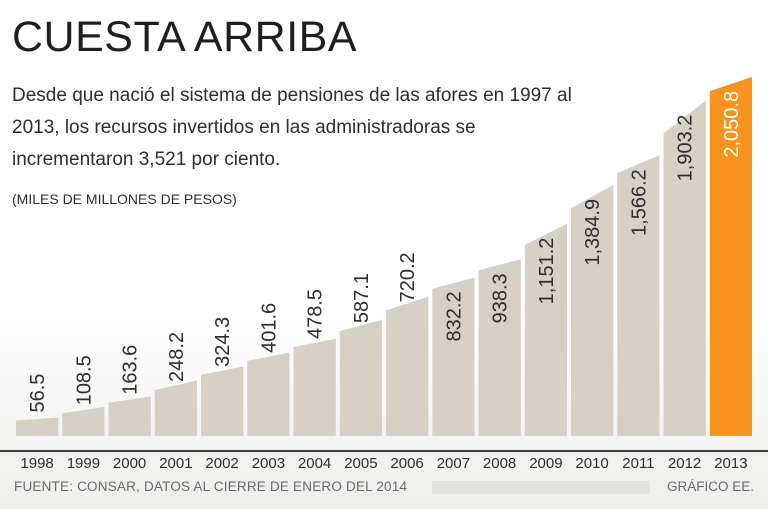  I want to click on year-tick-label: 2007, so click(453, 463).